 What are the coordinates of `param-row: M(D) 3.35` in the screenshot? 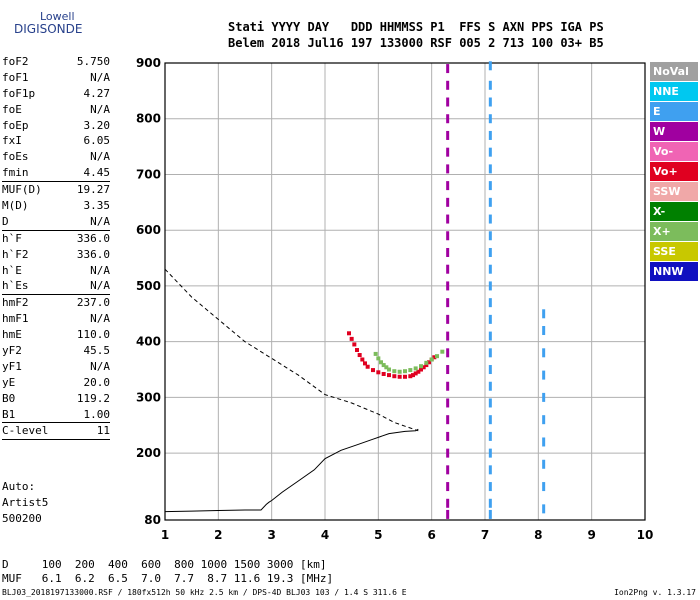 It's located at (56, 206).